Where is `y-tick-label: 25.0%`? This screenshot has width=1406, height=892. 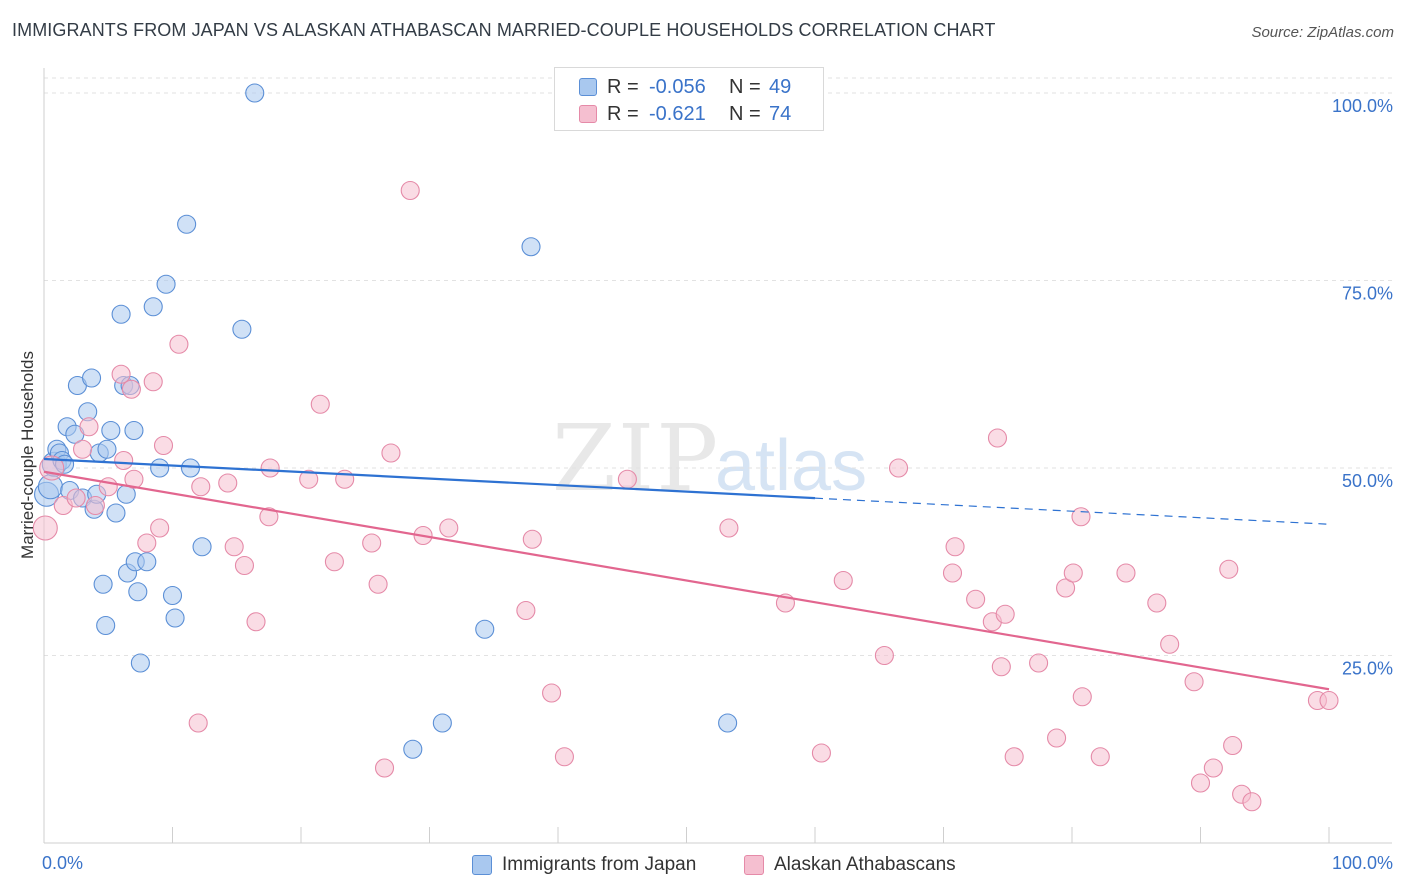
y-tick-label: 25.0% is located at coordinates (1367, 669).